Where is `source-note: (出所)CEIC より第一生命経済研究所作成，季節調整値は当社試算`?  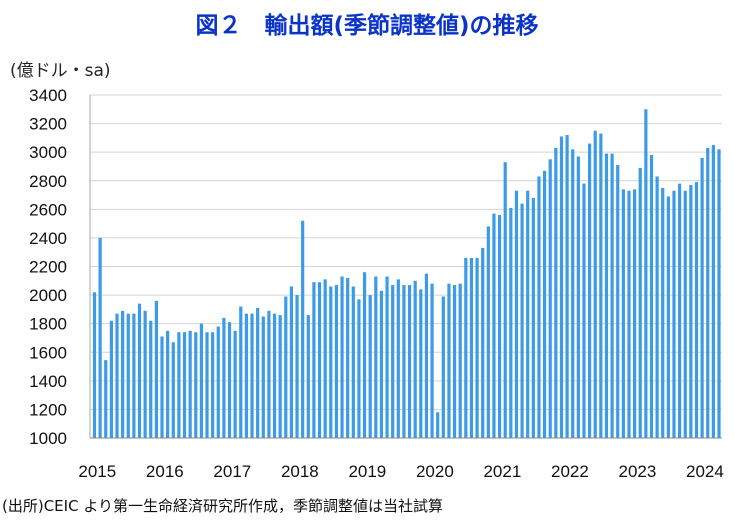
source-note: (出所)CEIC より第一生命経済研究所作成，季節調整値は当社試算 is located at coordinates (223, 506).